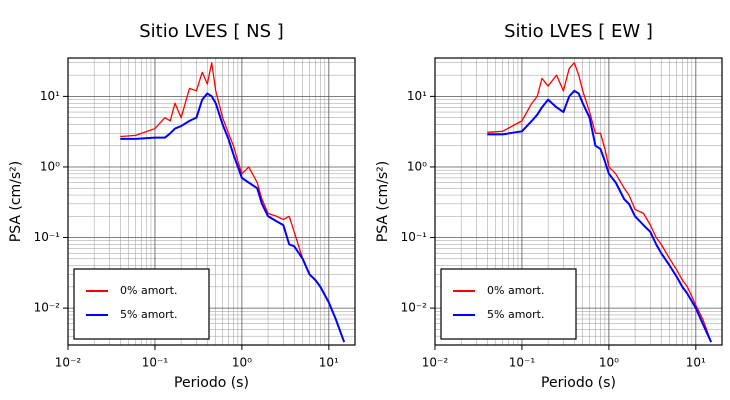 The height and width of the screenshot is (400, 730). What do you see at coordinates (211, 31) in the screenshot?
I see `chart-title: Sitio LVES [ NS ]` at bounding box center [211, 31].